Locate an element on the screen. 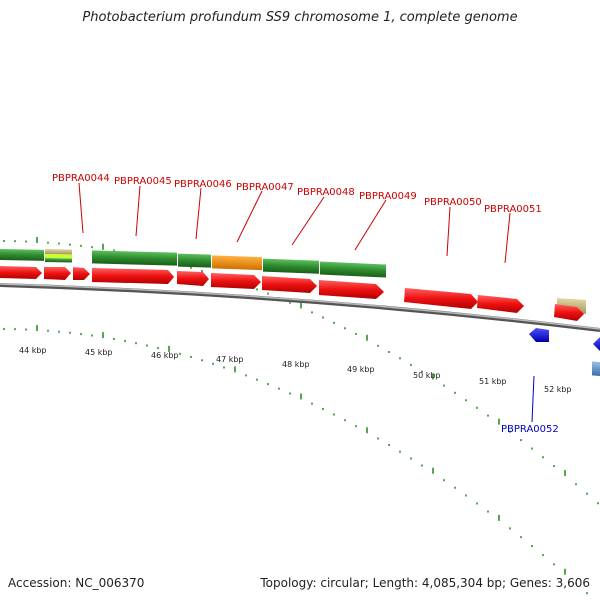 The image size is (600, 600). gene-label: PBPRA0048 is located at coordinates (326, 192).